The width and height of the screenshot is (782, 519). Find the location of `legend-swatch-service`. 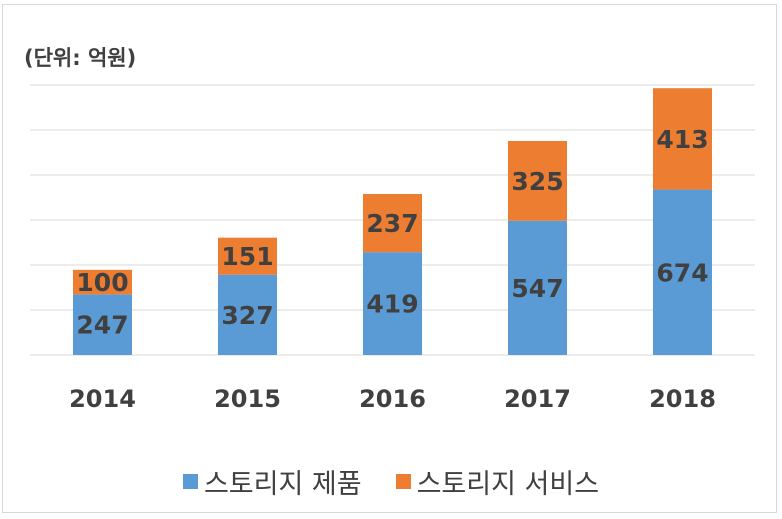

legend-swatch-service is located at coordinates (403, 481).